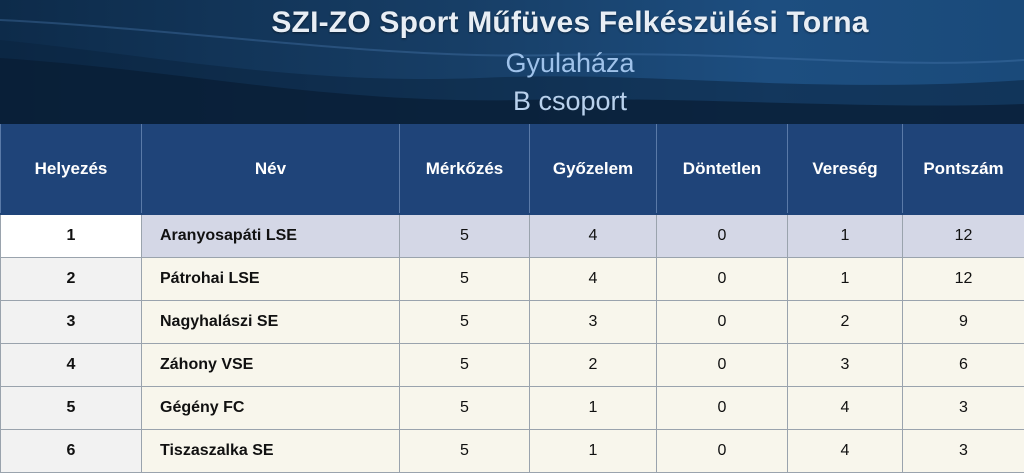 Image resolution: width=1024 pixels, height=476 pixels. What do you see at coordinates (845, 365) in the screenshot?
I see `lost-cell: 3` at bounding box center [845, 365].